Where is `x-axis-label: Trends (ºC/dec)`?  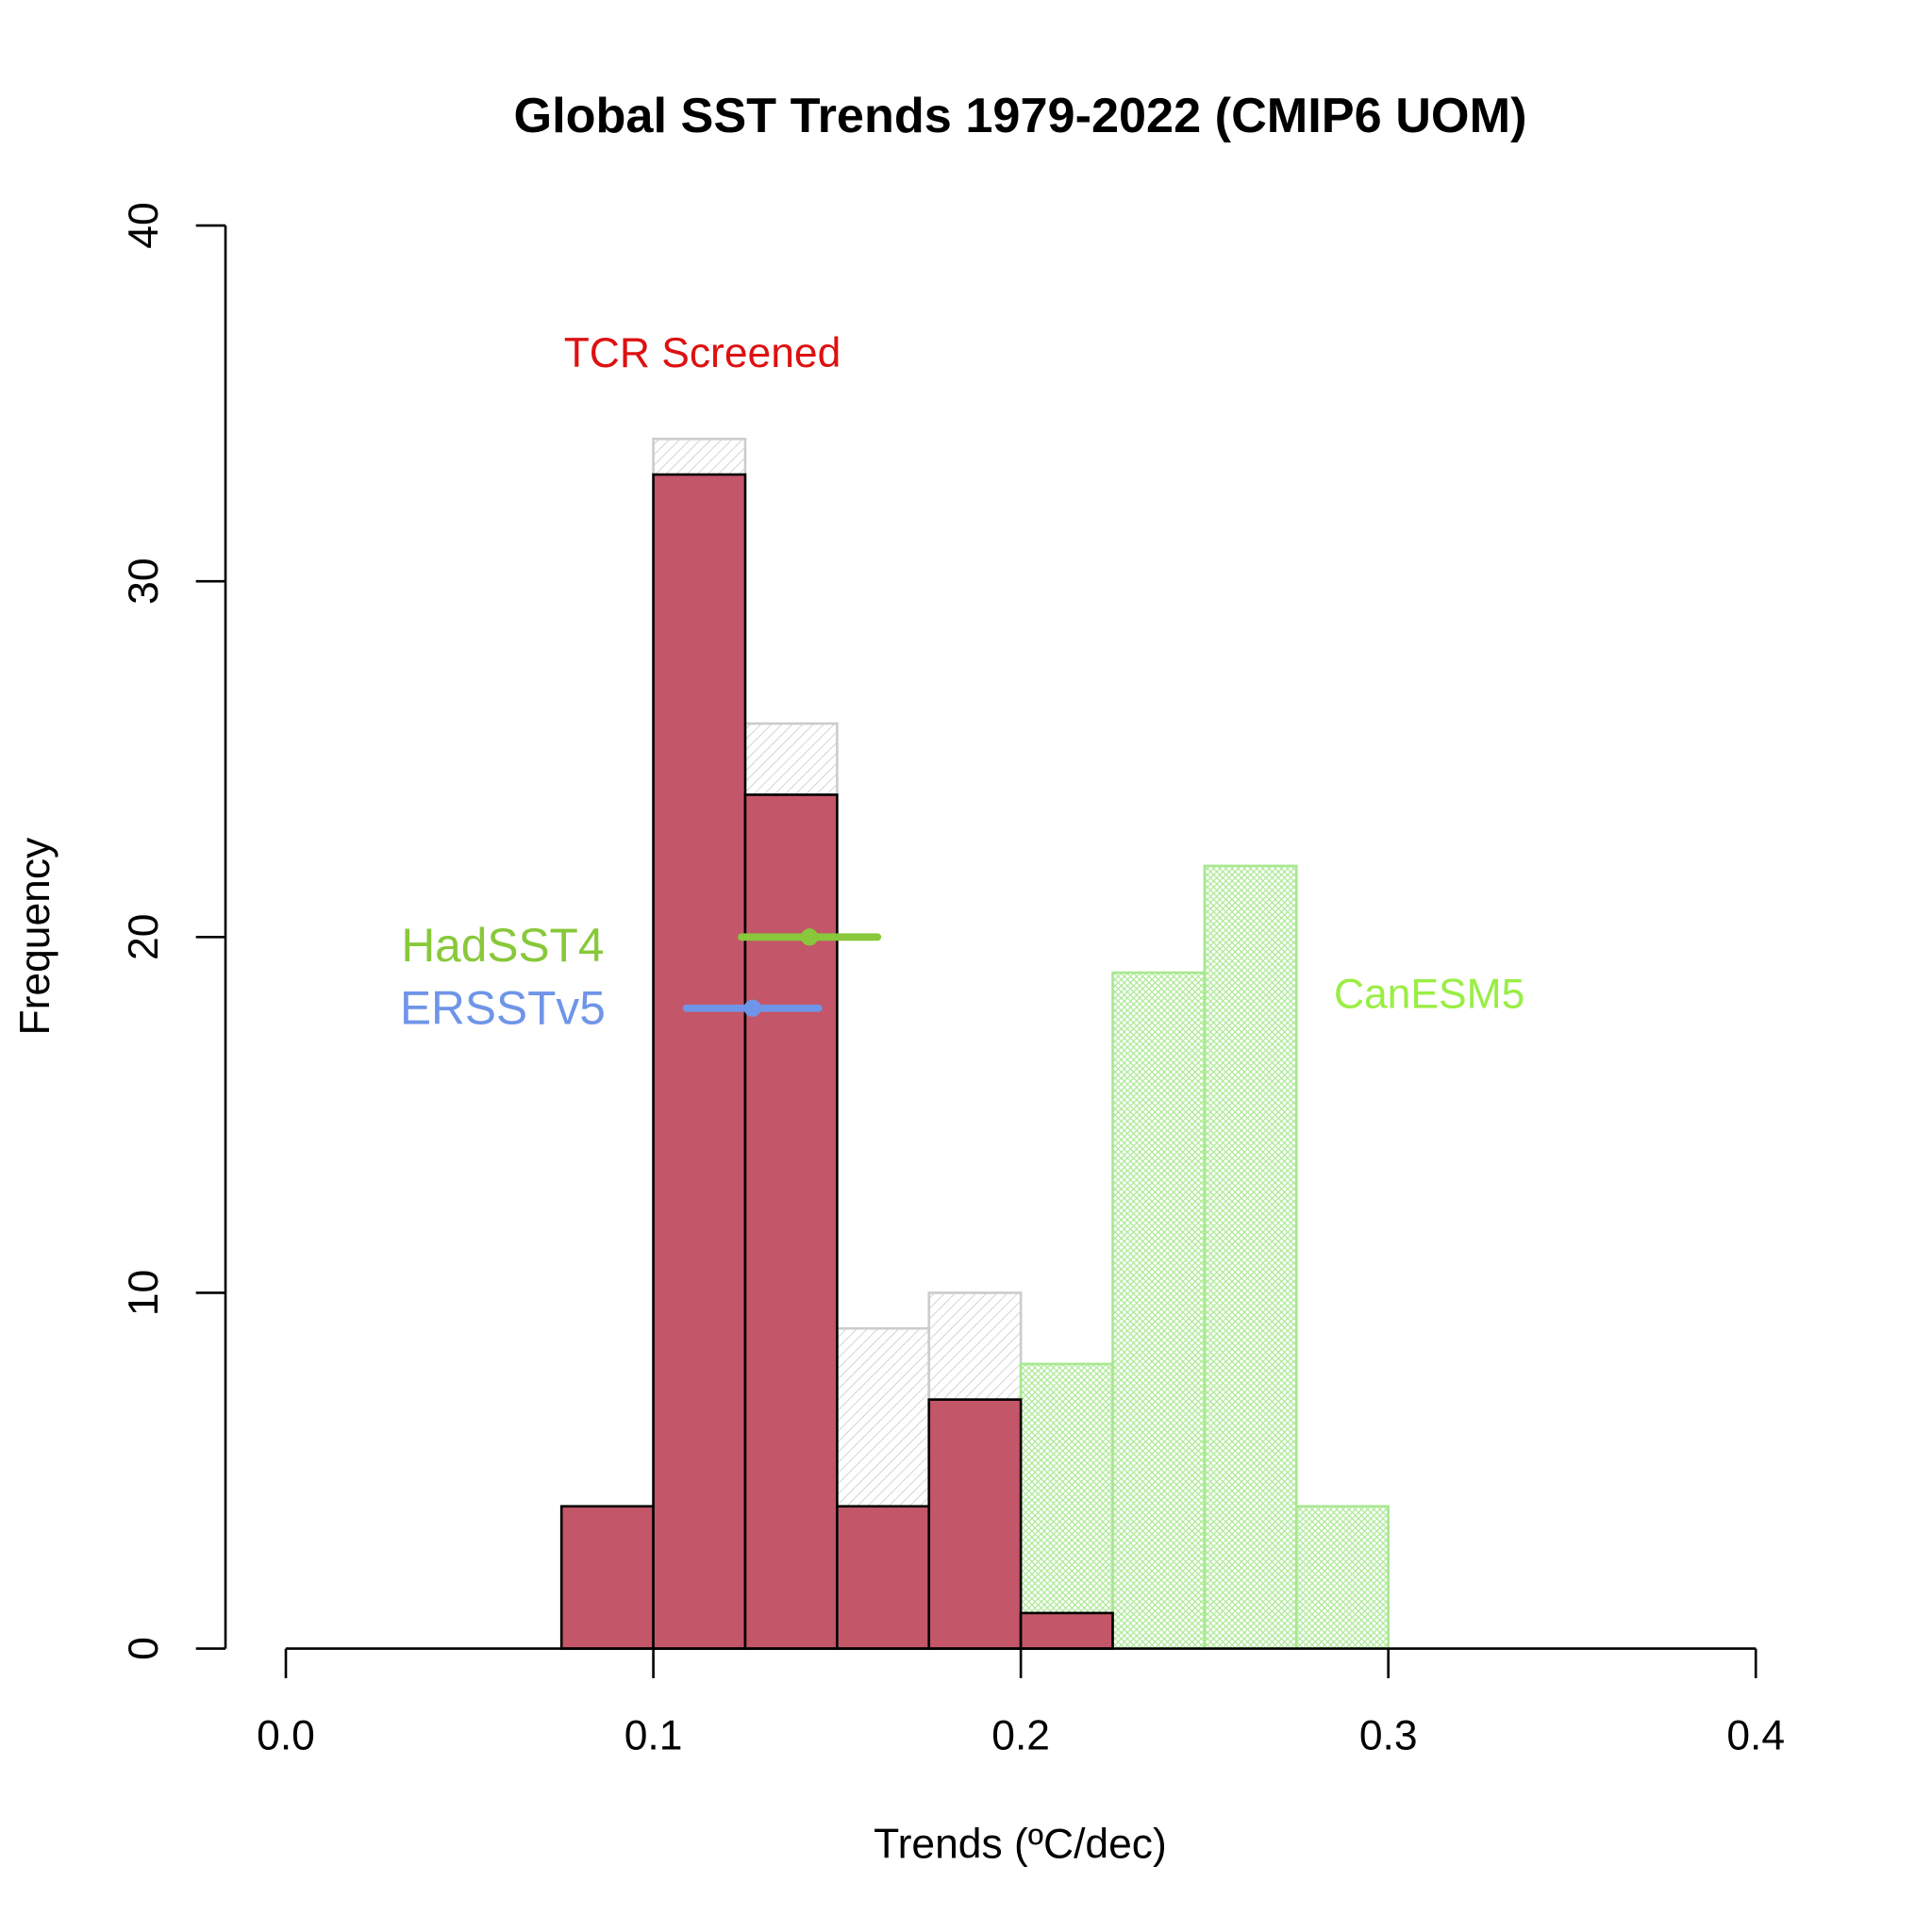
x-axis-label: Trends (ºC/dec) is located at coordinates (1021, 1845).